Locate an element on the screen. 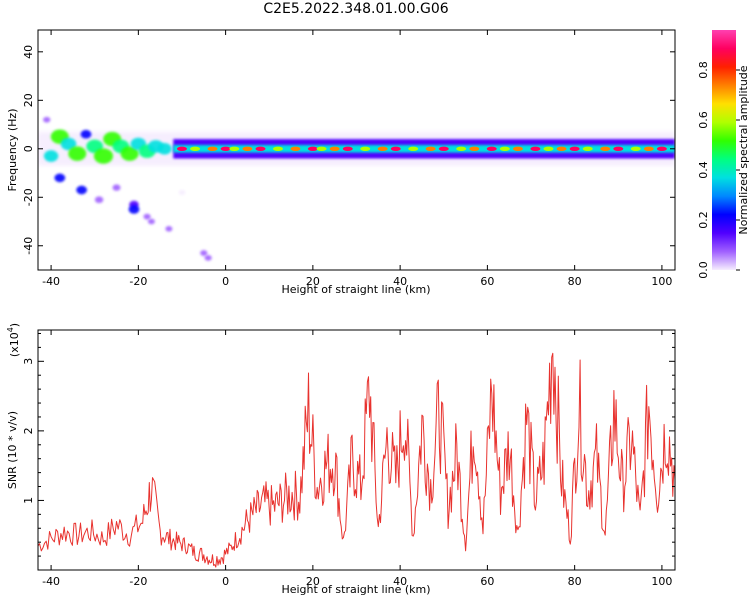  snr-y-axis-label: SNR (10 * v/v) is located at coordinates (12, 450).